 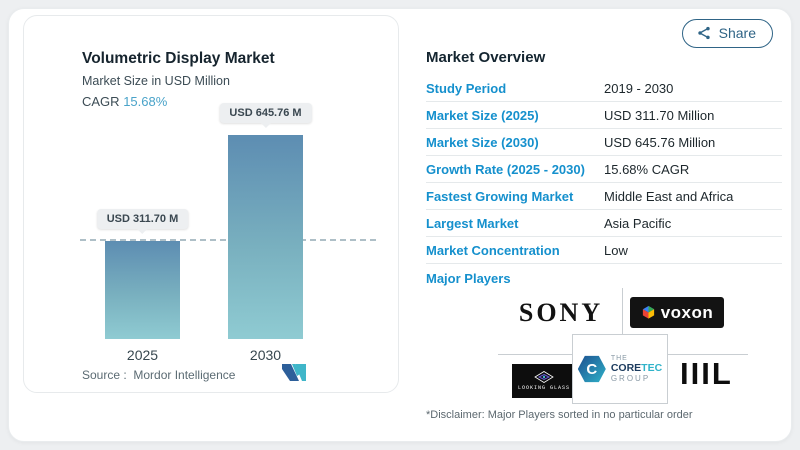 I want to click on market-overview-heading: Market Overview, so click(x=486, y=57).